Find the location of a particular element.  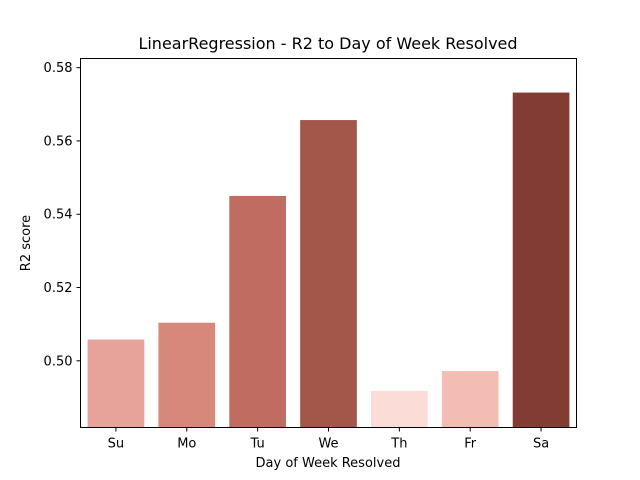

x-axis-ticks: Su Mo Tu We Th Fr Sa is located at coordinates (328, 439).